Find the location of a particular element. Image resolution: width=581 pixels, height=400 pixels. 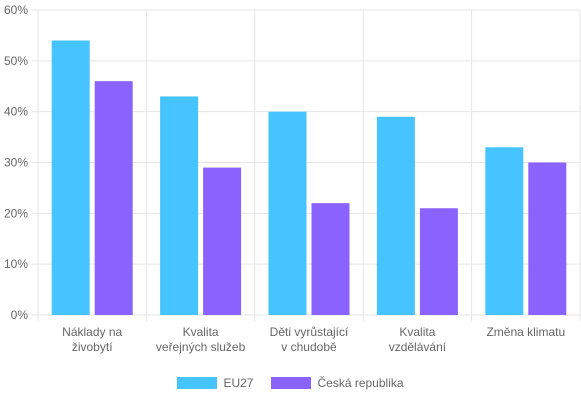

legend-item-czech-republic: Česká republika is located at coordinates (337, 383).